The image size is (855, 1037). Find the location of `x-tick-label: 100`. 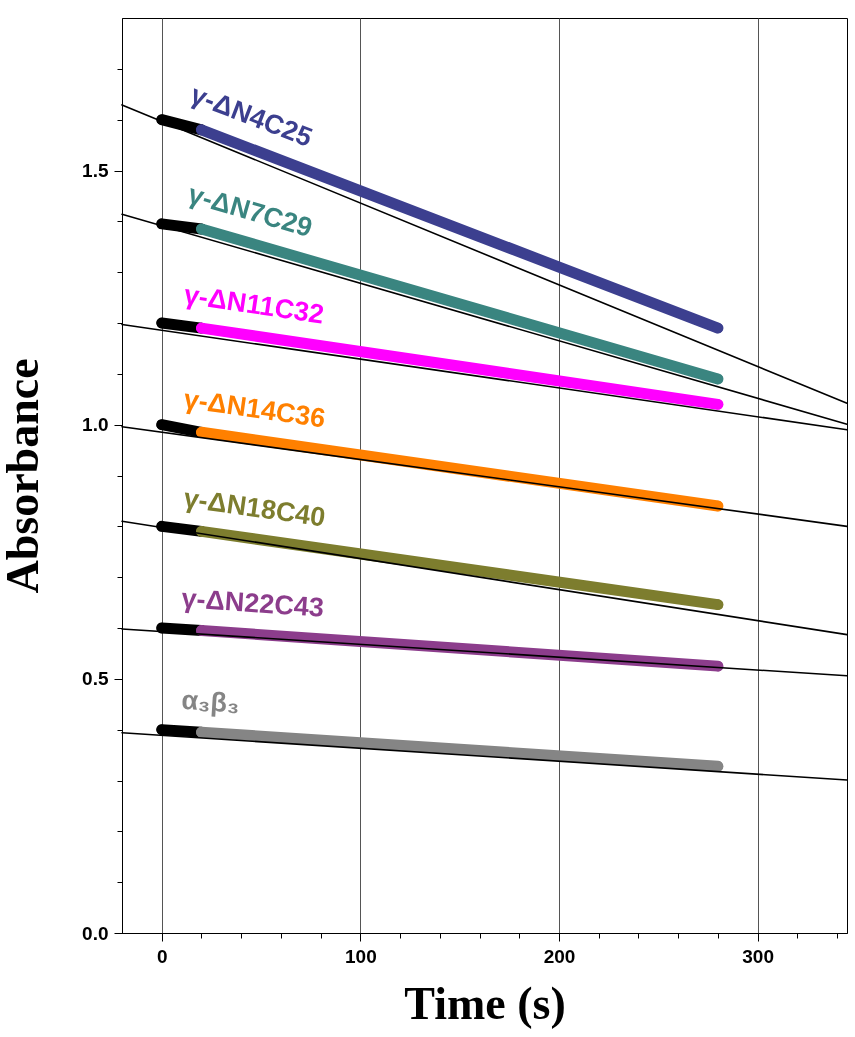

x-tick-label: 100 is located at coordinates (361, 956).